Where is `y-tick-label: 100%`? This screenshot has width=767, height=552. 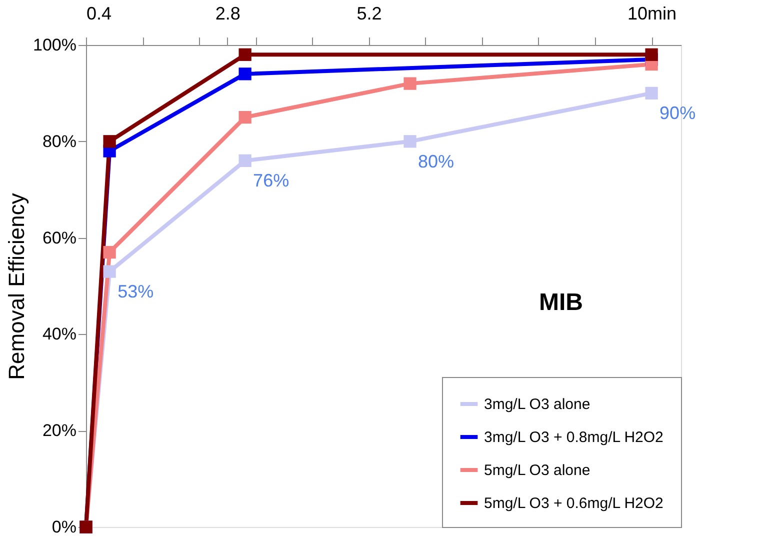
y-tick-label: 100% is located at coordinates (54, 45).